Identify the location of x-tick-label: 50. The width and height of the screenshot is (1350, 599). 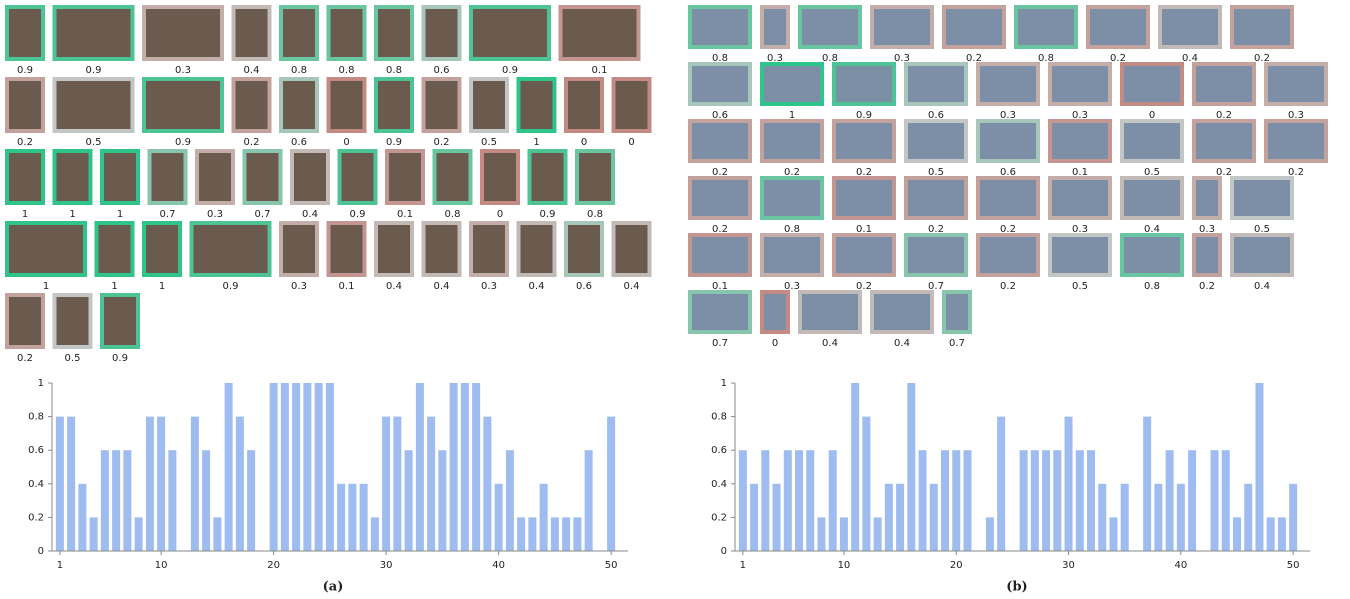
(1293, 565).